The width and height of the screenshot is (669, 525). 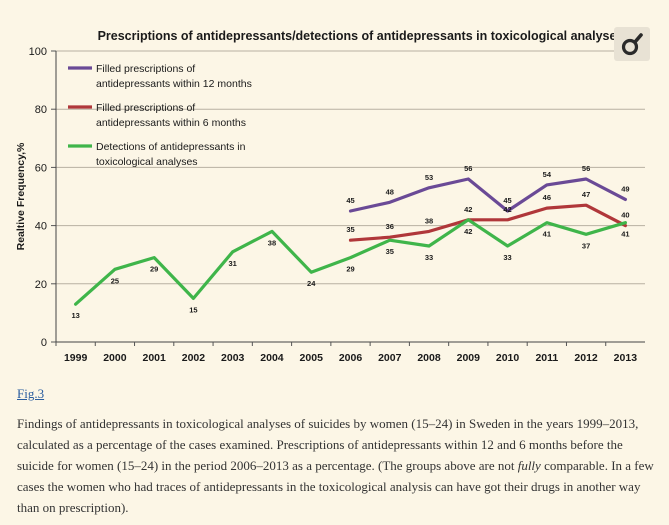 I want to click on data-label: 36, so click(x=390, y=226).